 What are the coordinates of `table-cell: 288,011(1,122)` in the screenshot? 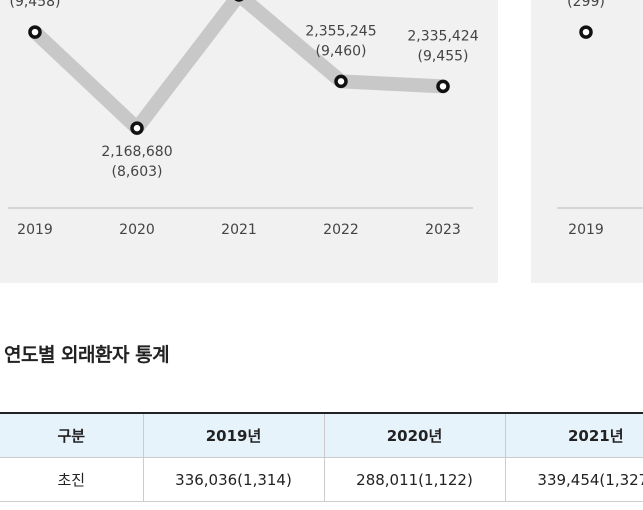 It's located at (415, 479).